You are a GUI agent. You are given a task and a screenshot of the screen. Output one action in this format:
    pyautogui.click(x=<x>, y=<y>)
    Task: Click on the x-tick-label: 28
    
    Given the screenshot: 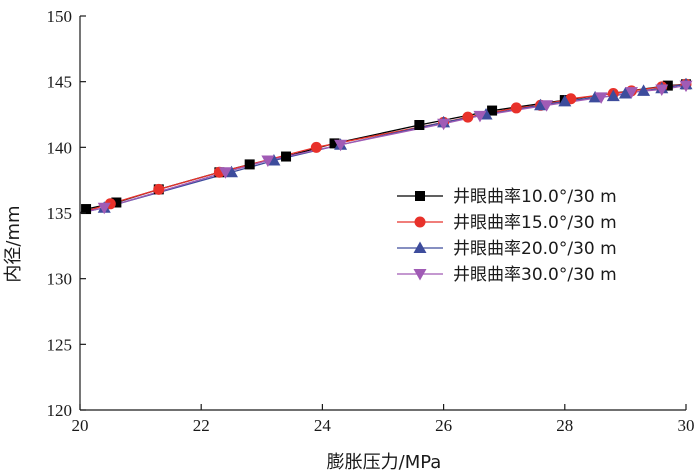 What is the action you would take?
    pyautogui.click(x=564, y=425)
    